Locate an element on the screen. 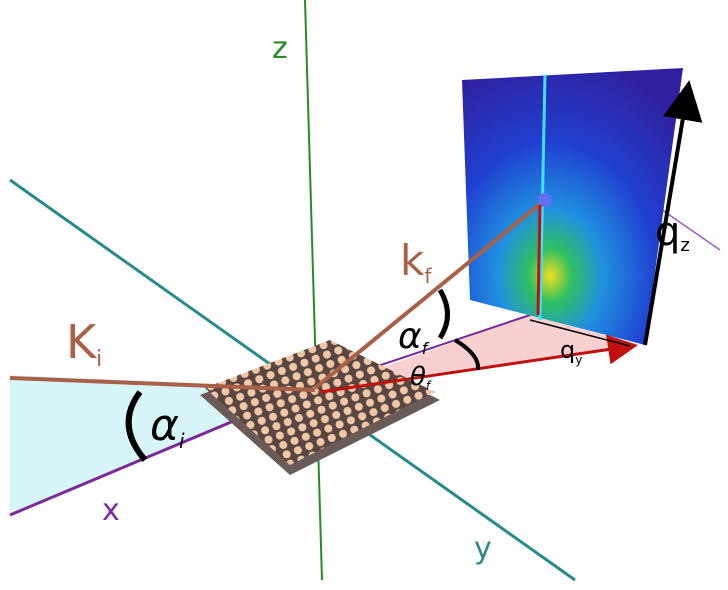 This screenshot has width=728, height=590. qz-subscript: z is located at coordinates (684, 245).